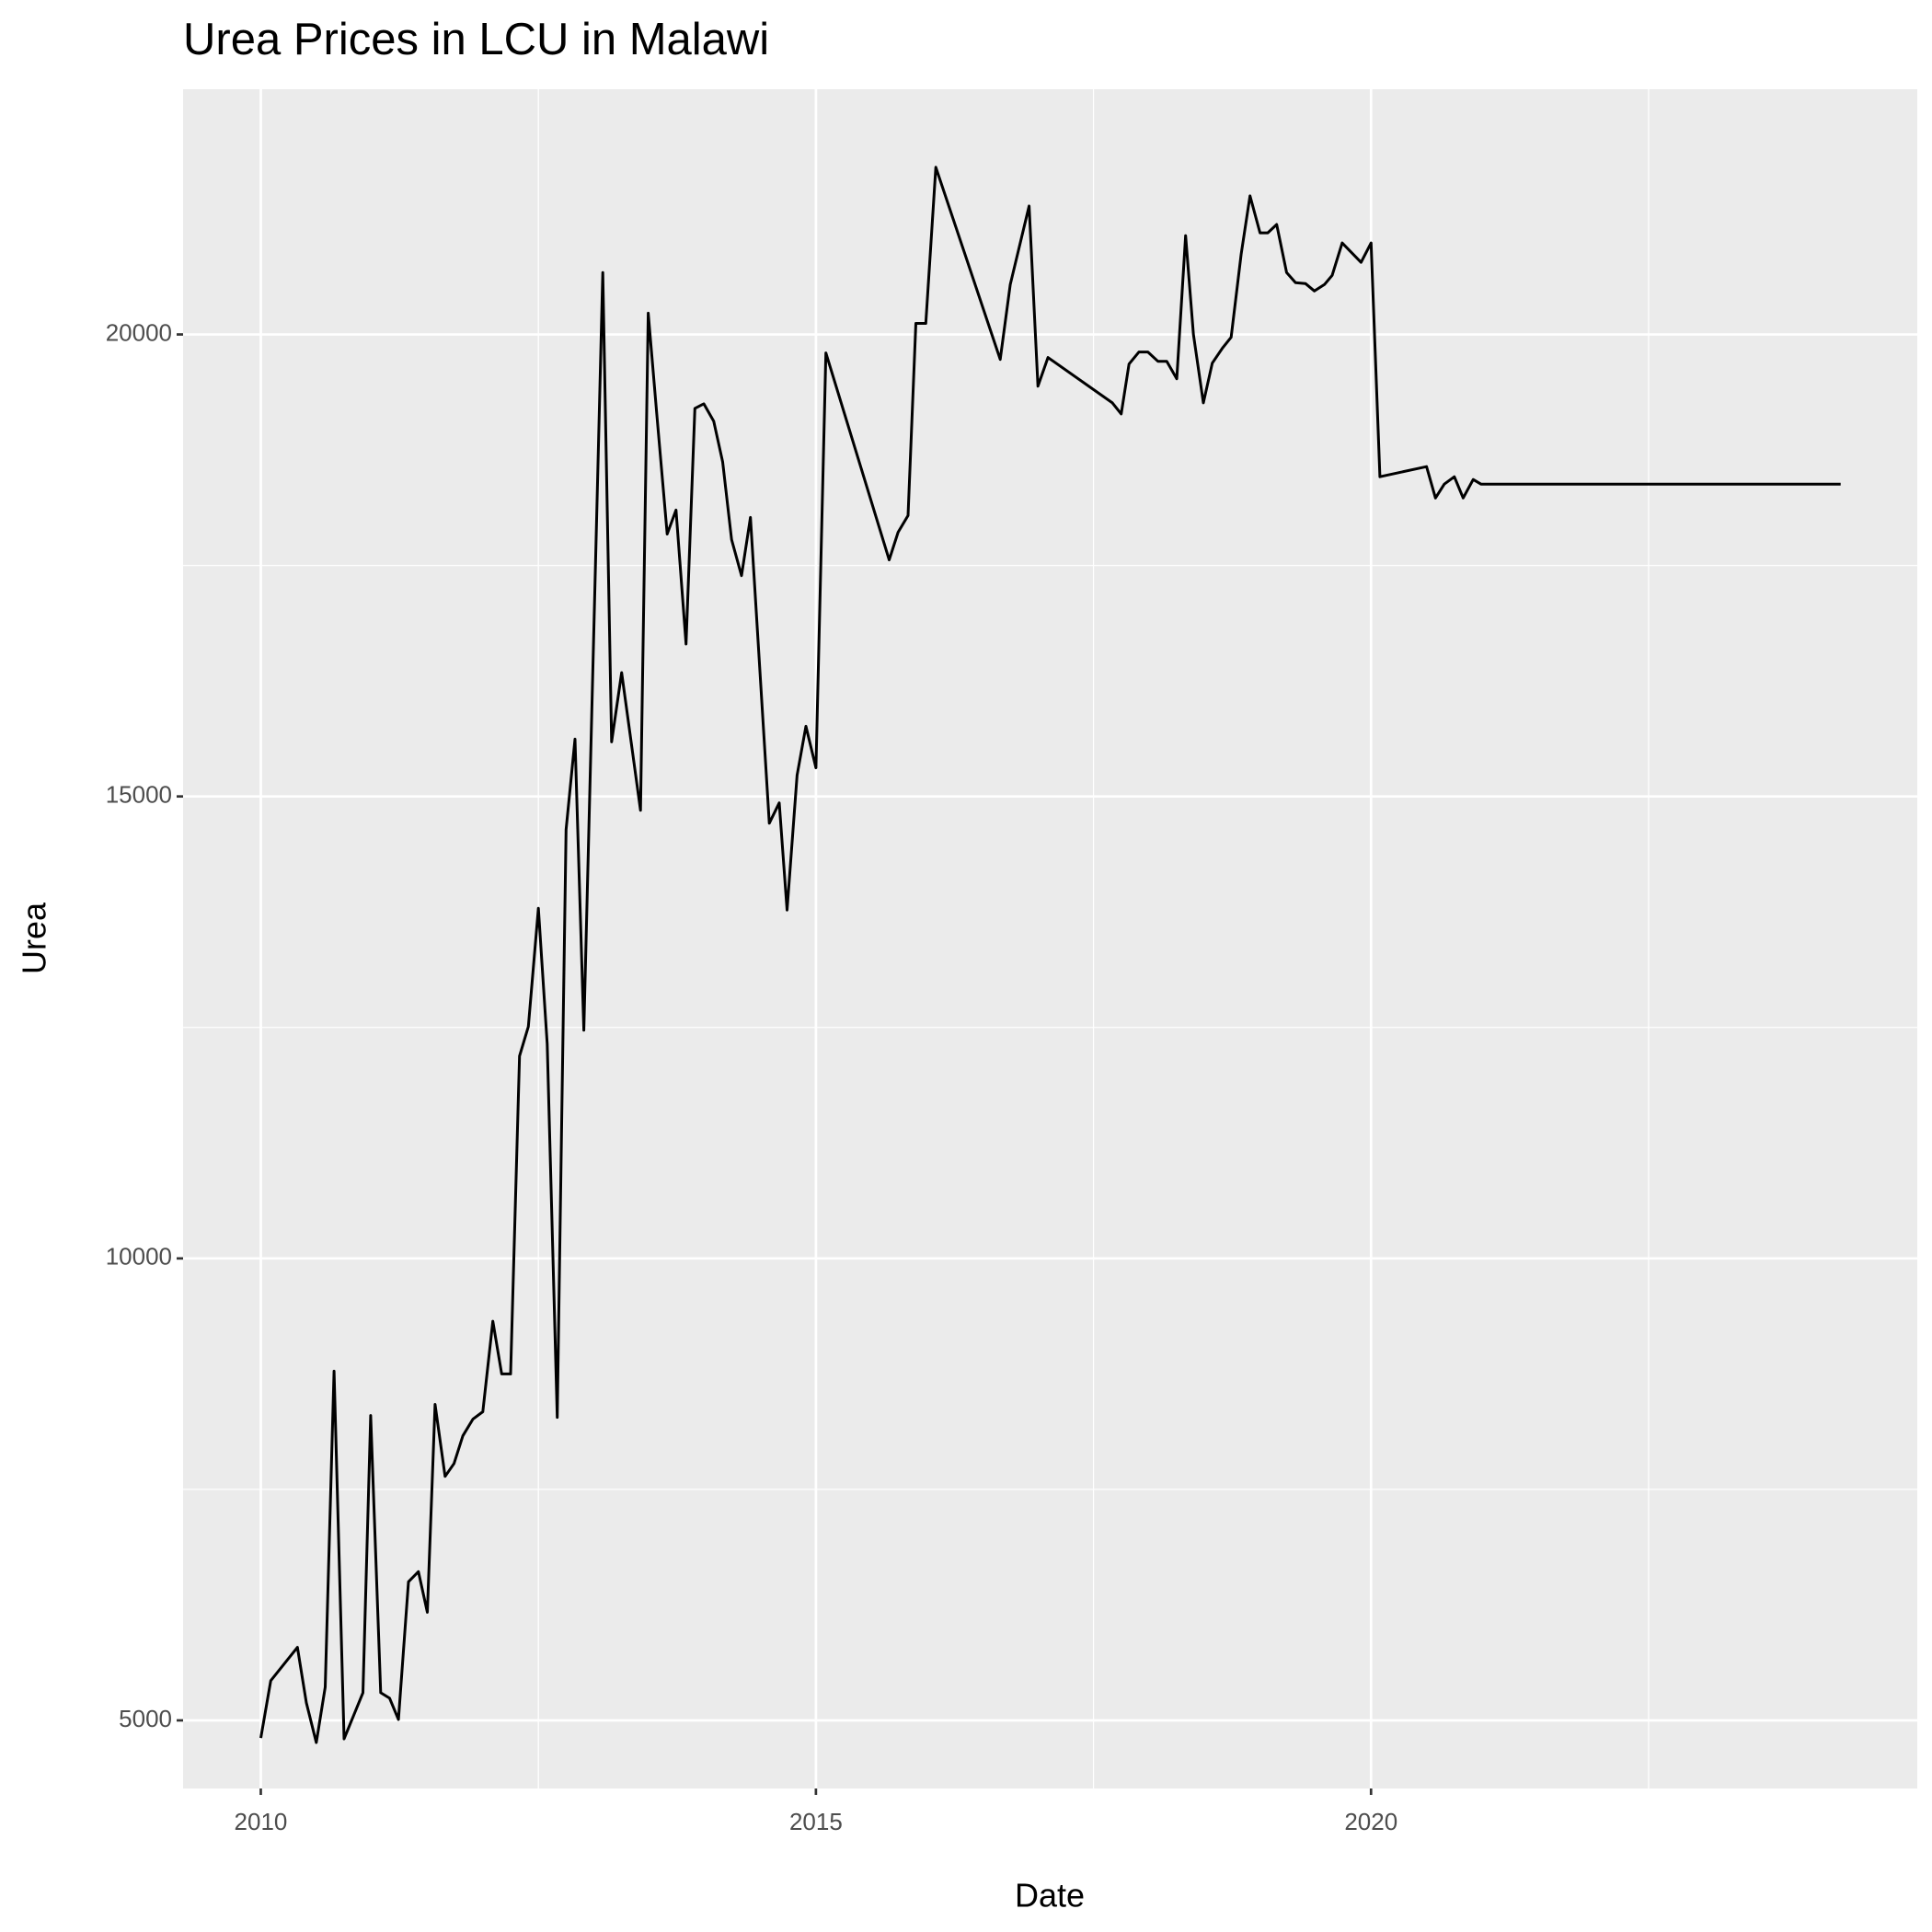 The height and width of the screenshot is (1932, 1932). I want to click on x-tick-label: 2015, so click(816, 1821).